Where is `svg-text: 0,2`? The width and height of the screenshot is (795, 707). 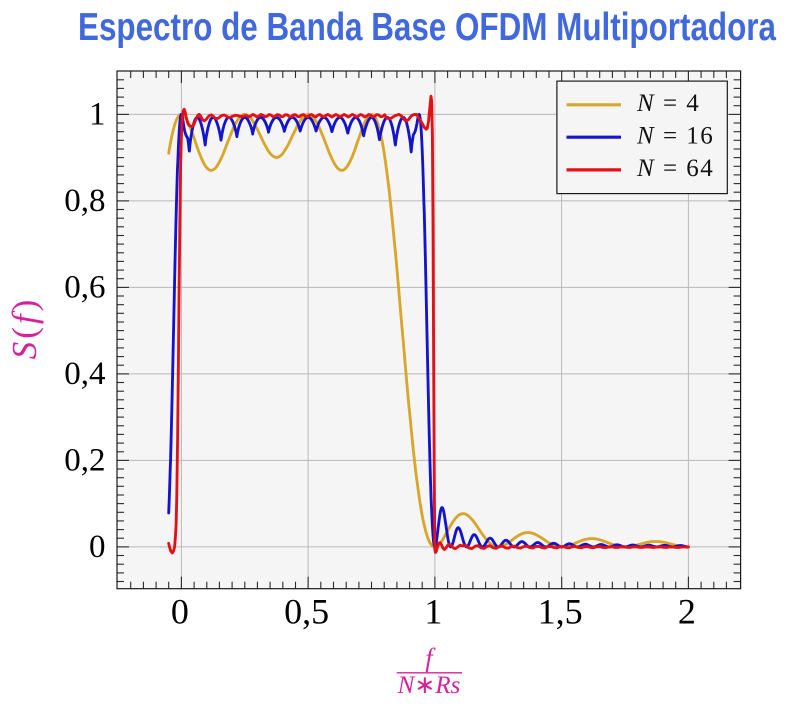
svg-text: 0,2 is located at coordinates (84, 461).